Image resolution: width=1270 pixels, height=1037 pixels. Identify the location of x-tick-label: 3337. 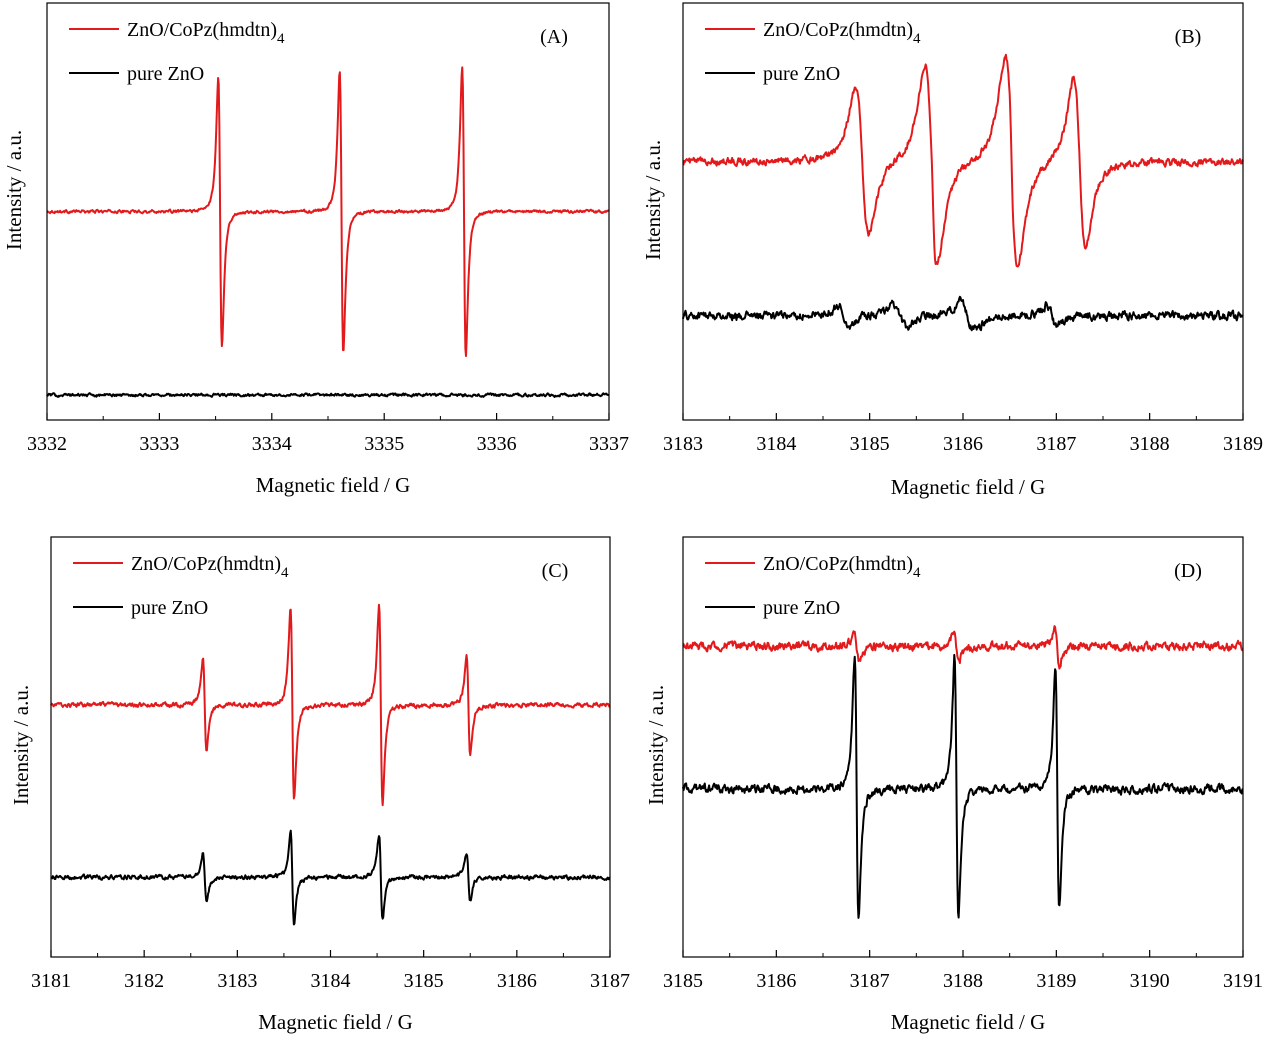
(609, 444).